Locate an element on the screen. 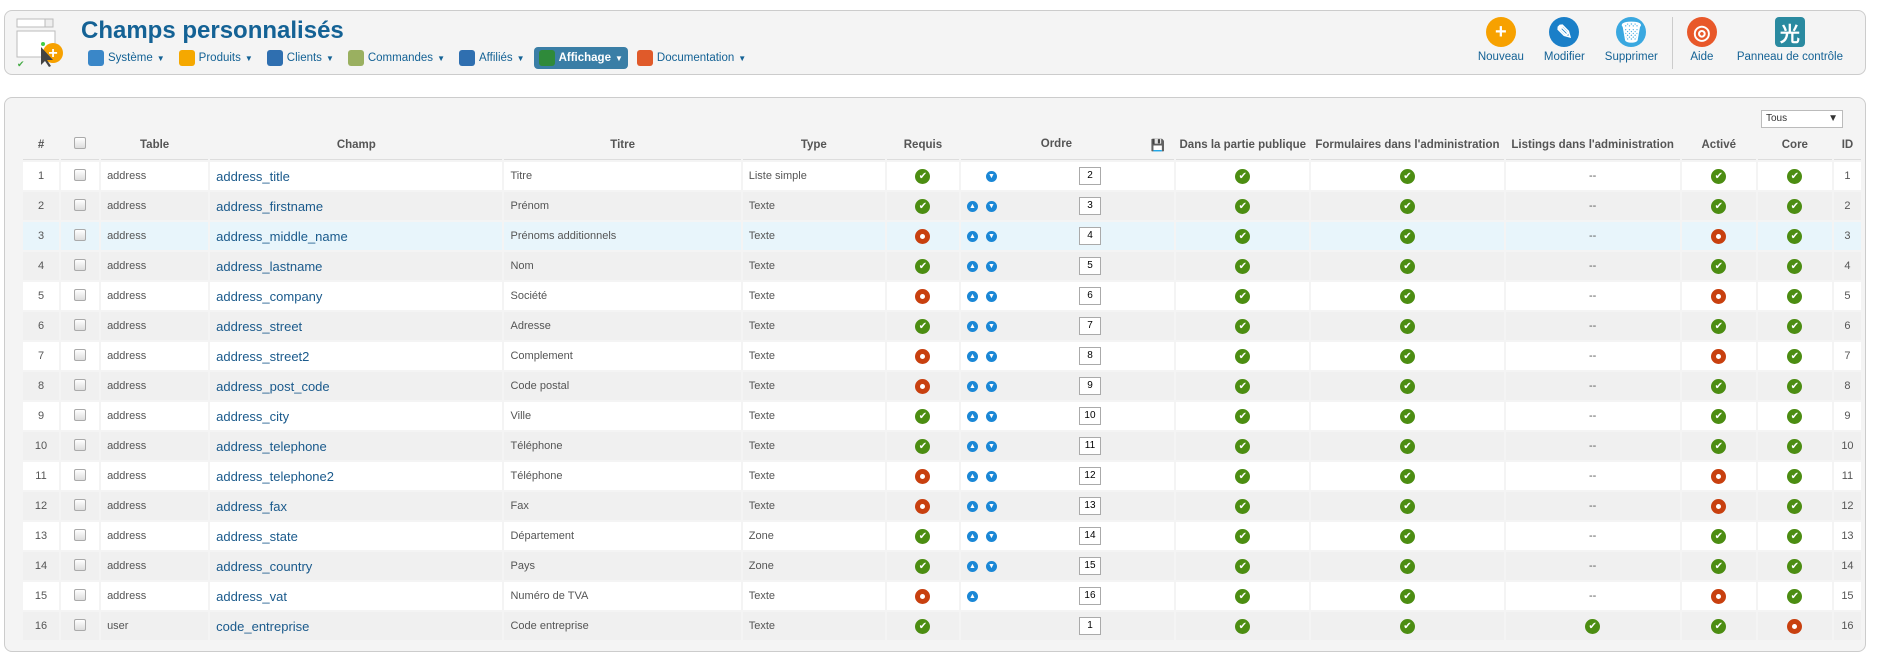  menu-box: Produits ▼ is located at coordinates (216, 58).